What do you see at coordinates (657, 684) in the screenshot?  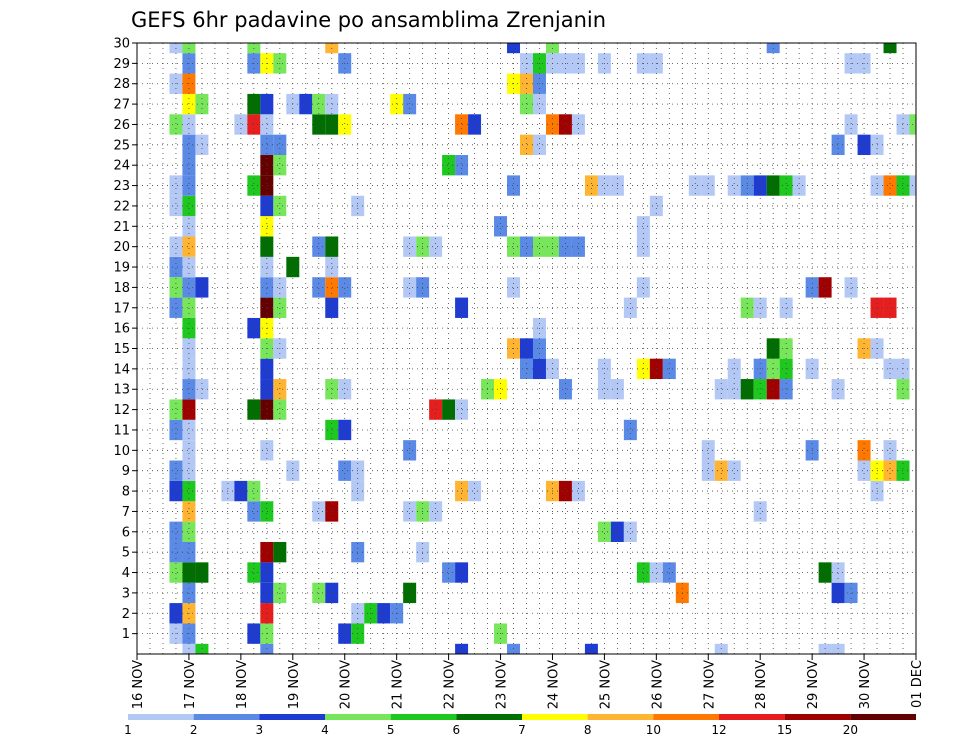 I see `x-tick-label: 26 NOV` at bounding box center [657, 684].